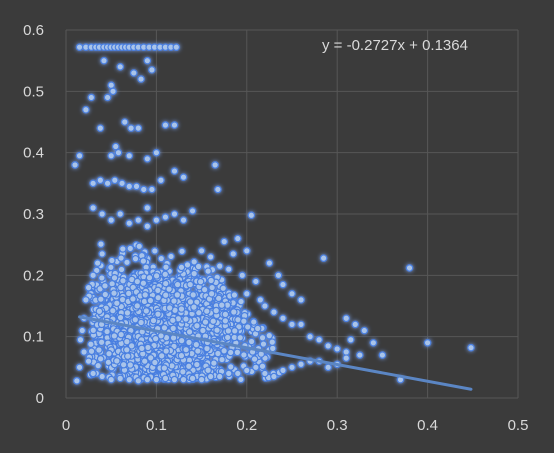  What do you see at coordinates (275, 353) in the screenshot?
I see `trendline-group` at bounding box center [275, 353].